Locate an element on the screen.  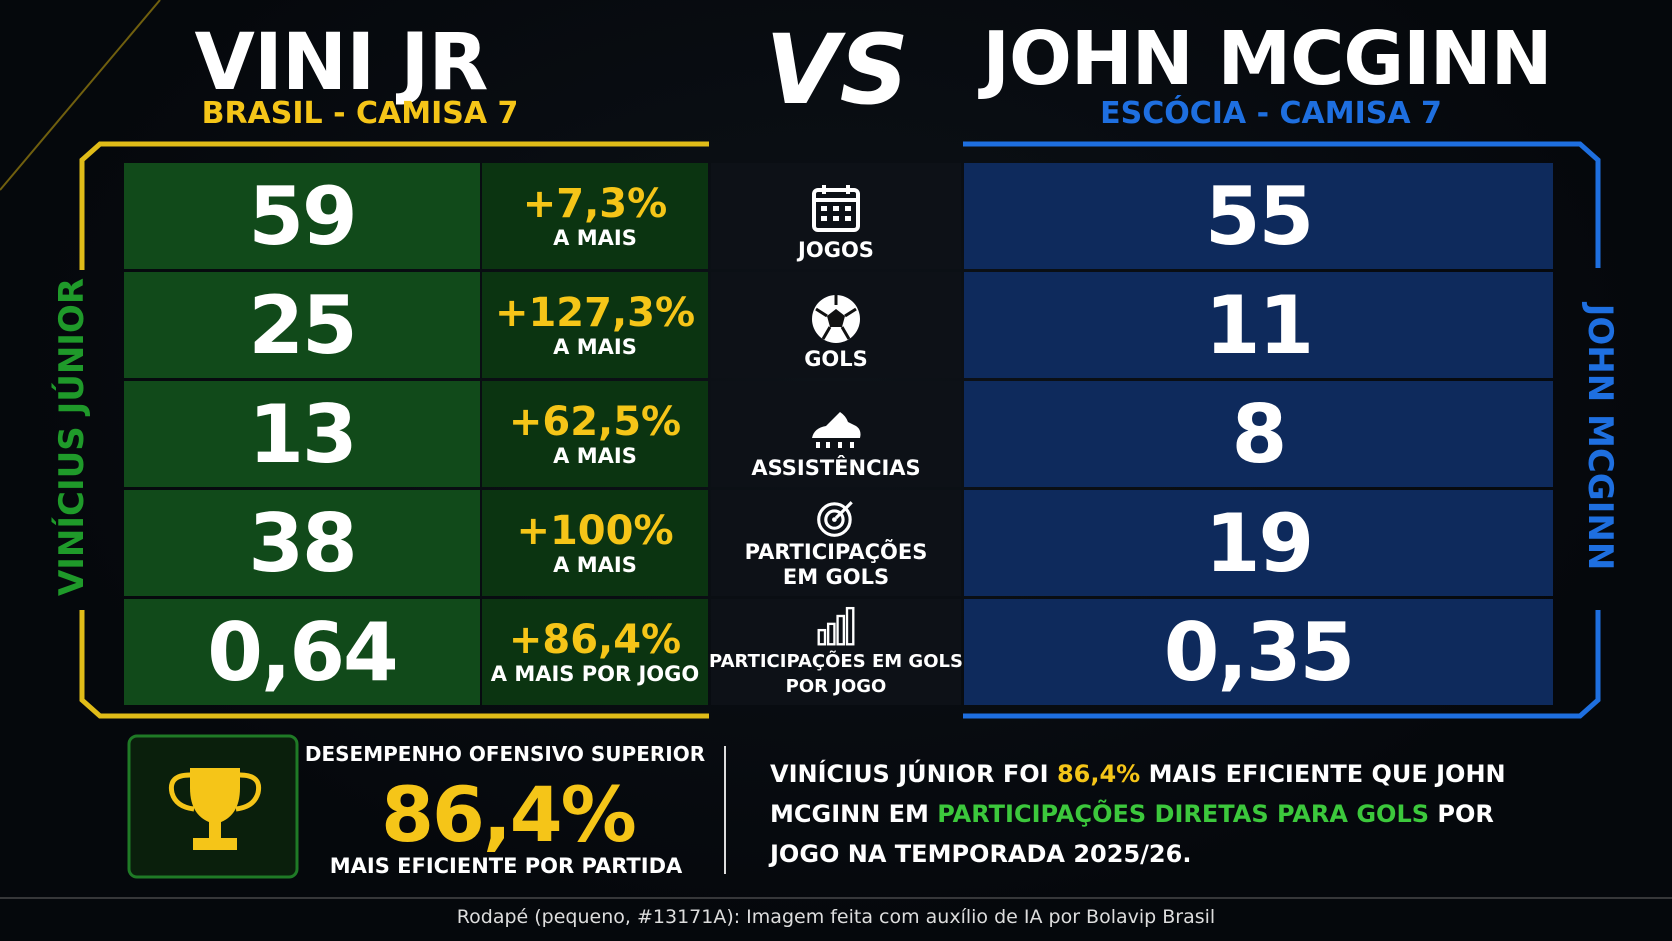
pct: +86,4% is located at coordinates (595, 640).